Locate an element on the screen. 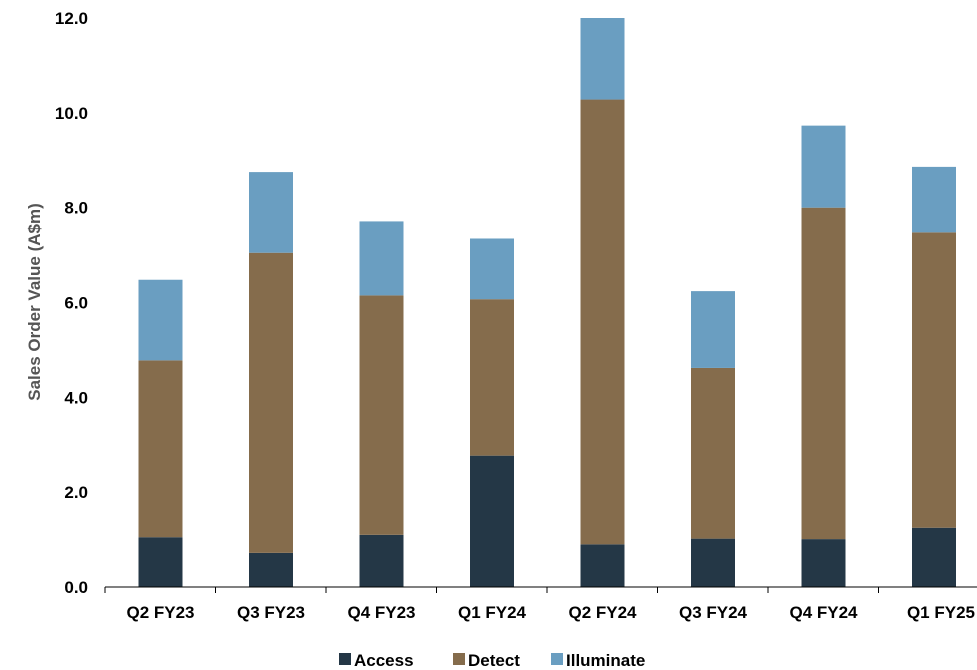 The image size is (977, 670). legend-label-detect: Detect is located at coordinates (494, 660).